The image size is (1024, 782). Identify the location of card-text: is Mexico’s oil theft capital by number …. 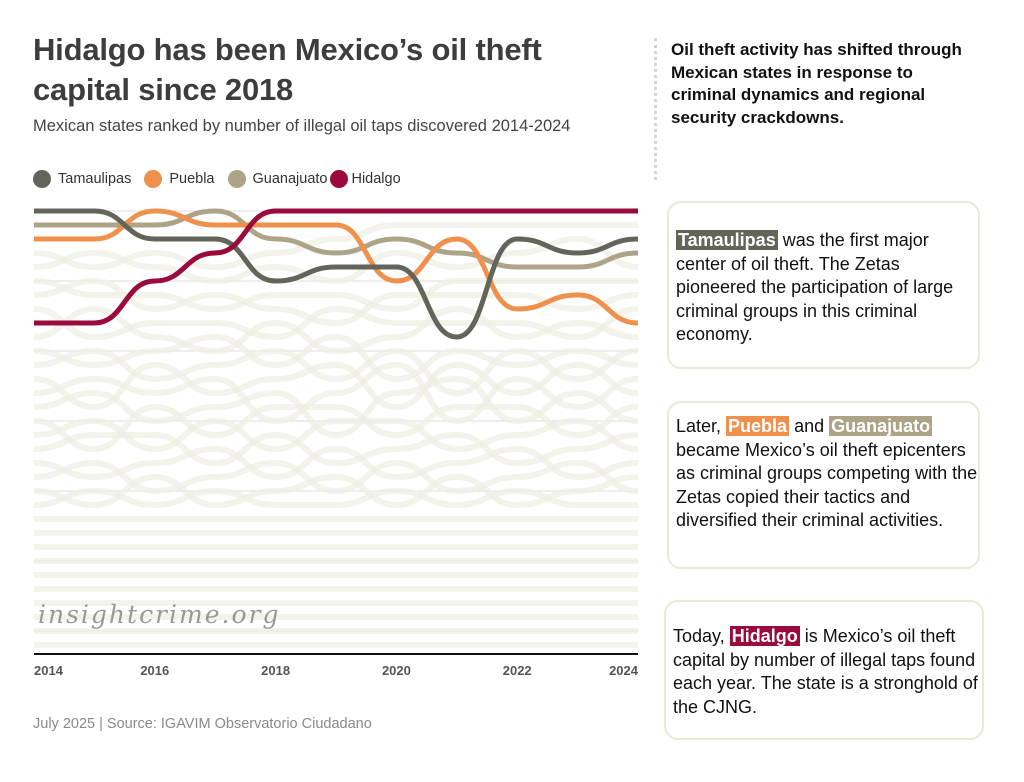
(825, 671).